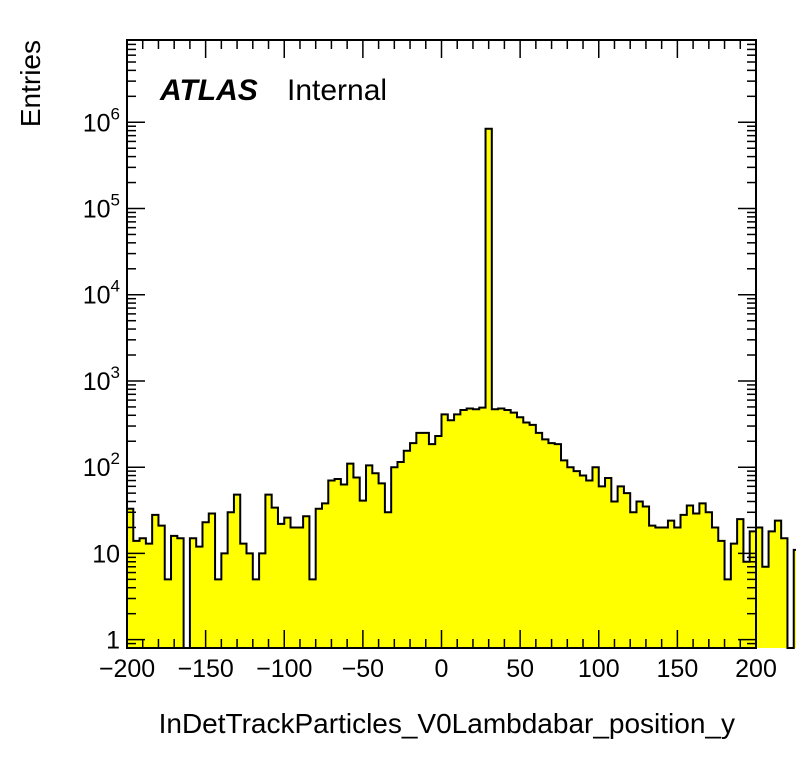 This screenshot has width=796, height=772. Describe the element at coordinates (30, 83) in the screenshot. I see `y-axis-title: Entries` at that location.